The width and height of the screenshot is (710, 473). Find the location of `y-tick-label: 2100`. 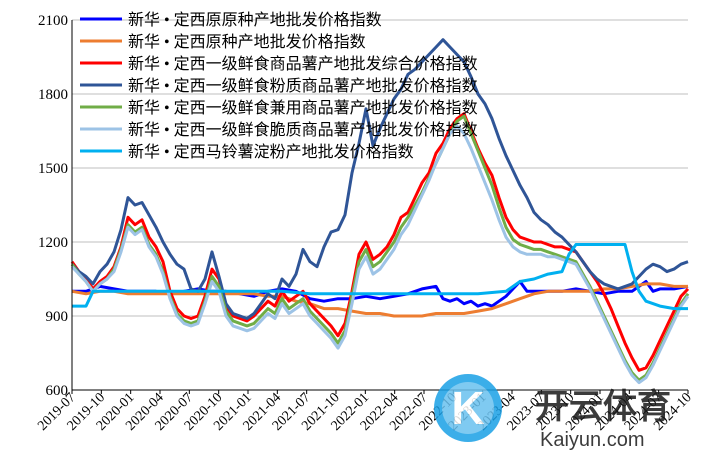

y-tick-label: 2100 is located at coordinates (53, 21).